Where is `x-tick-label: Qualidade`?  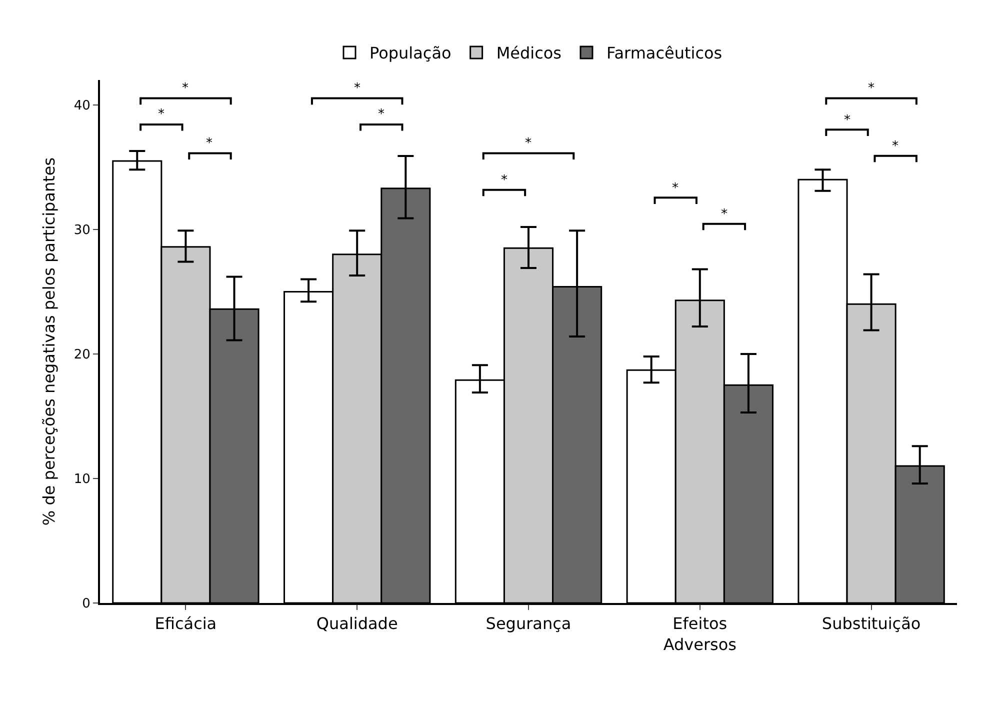 x-tick-label: Qualidade is located at coordinates (357, 624).